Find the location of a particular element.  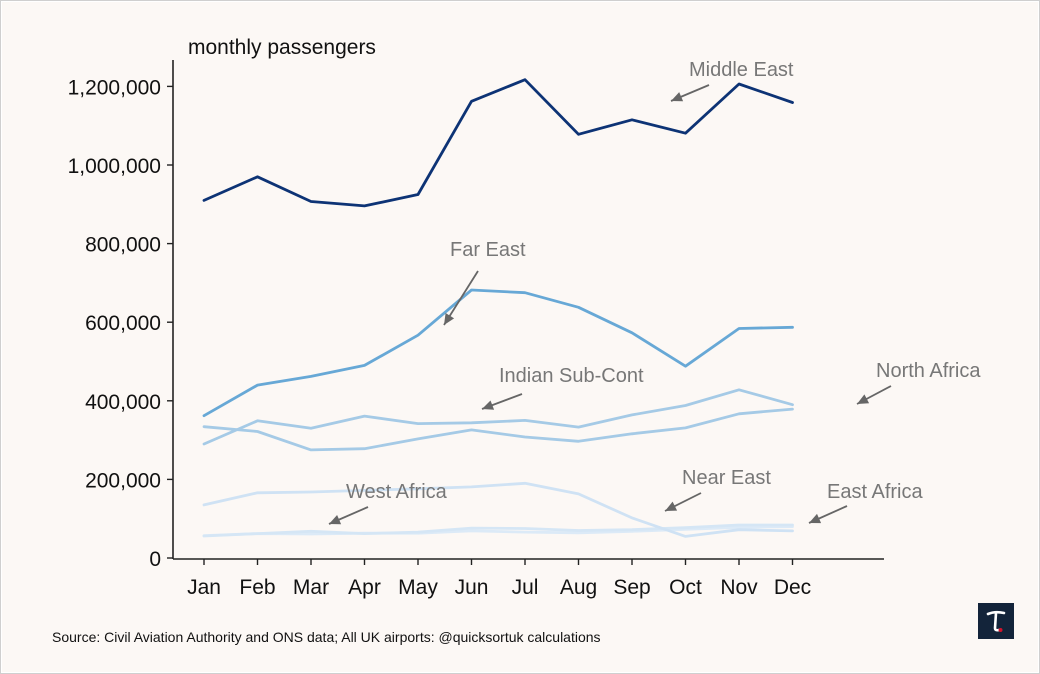

y-tick-label: 1,000,000 is located at coordinates (114, 166).